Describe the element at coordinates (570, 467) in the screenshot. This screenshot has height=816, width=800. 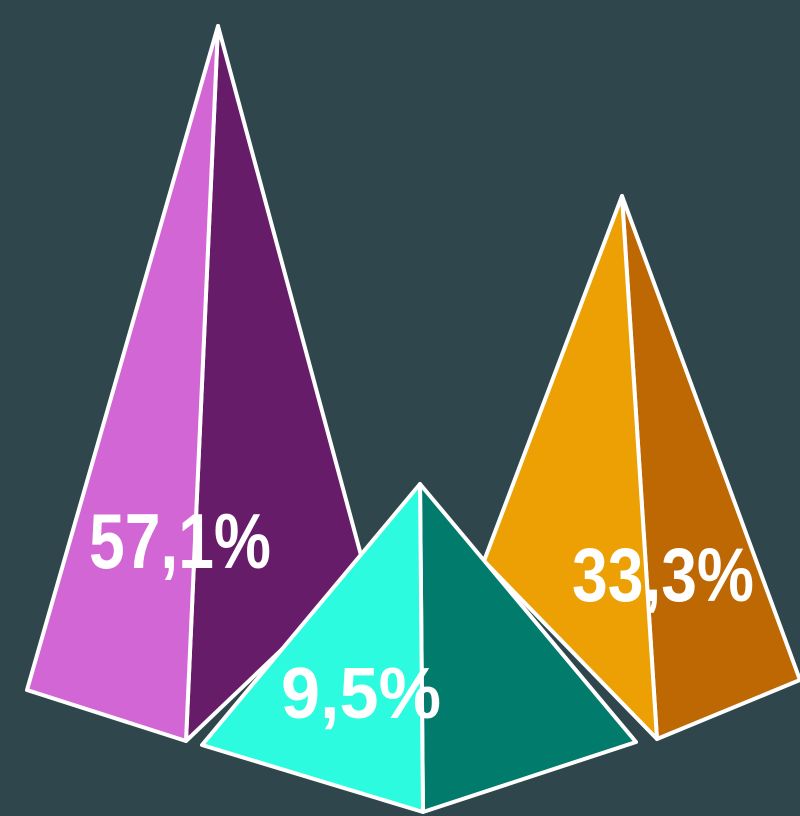
I see `pyramid-3-light-face` at that location.